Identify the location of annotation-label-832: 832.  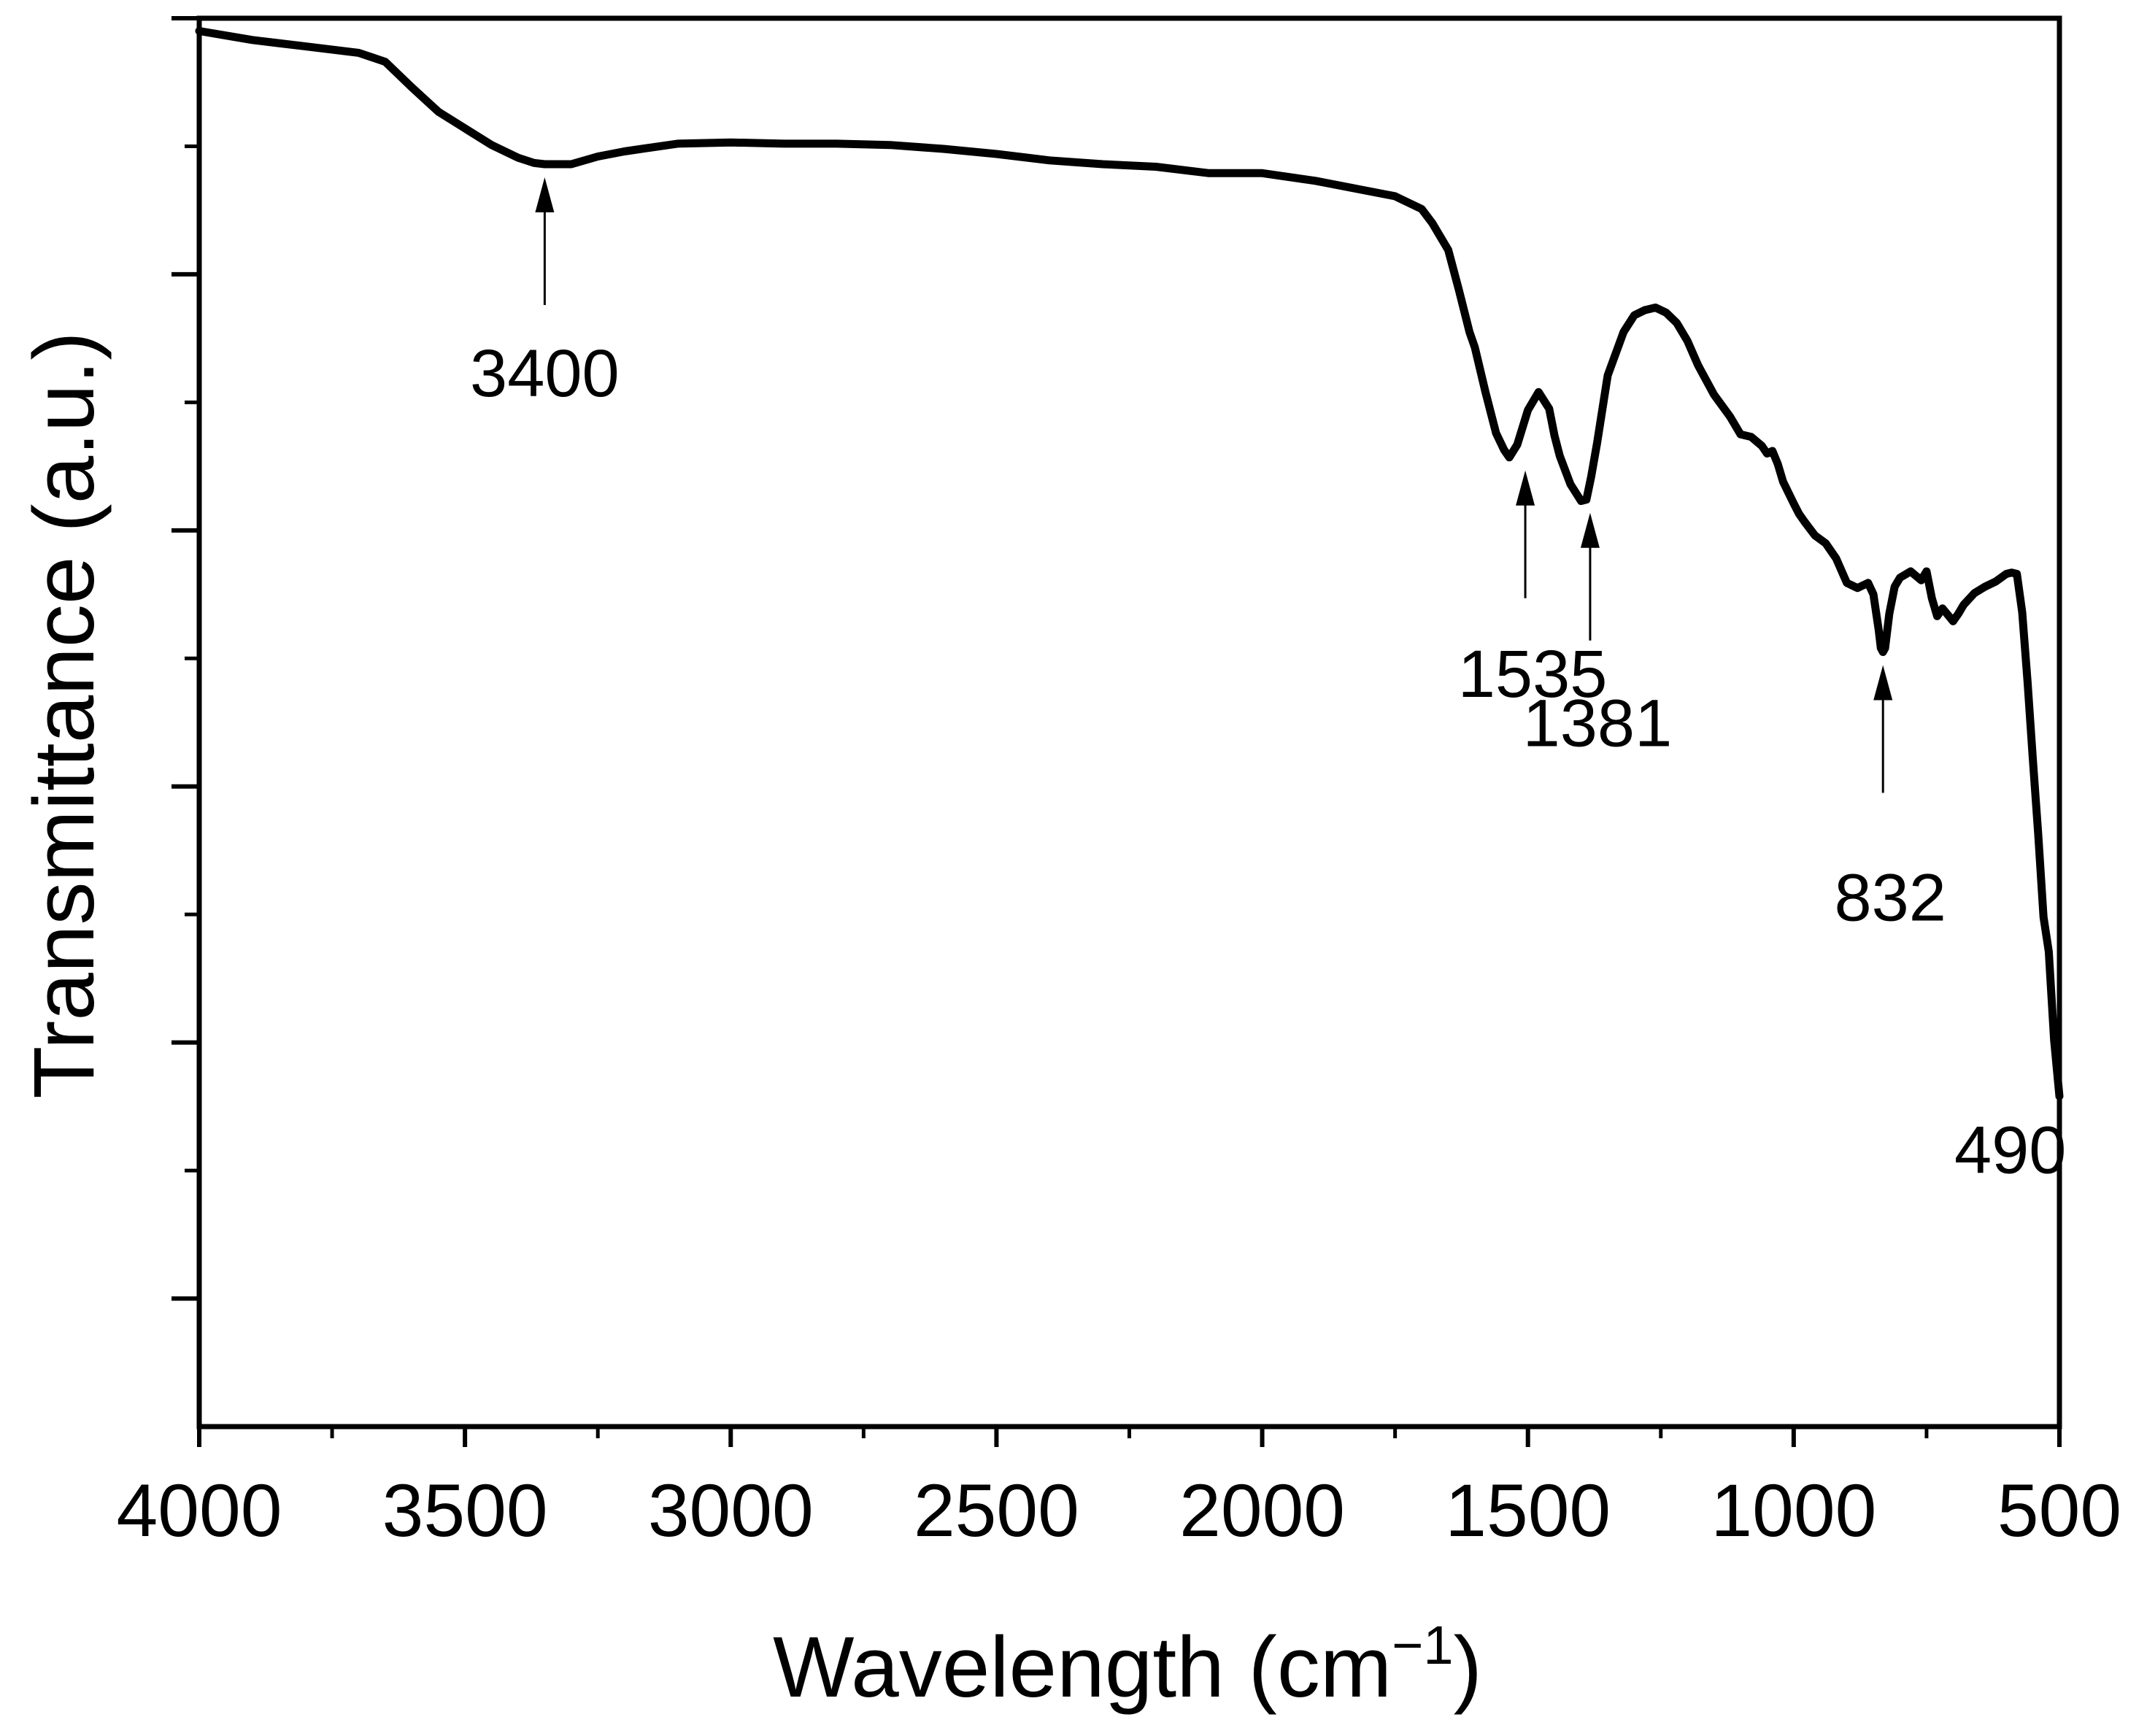
(1890, 898).